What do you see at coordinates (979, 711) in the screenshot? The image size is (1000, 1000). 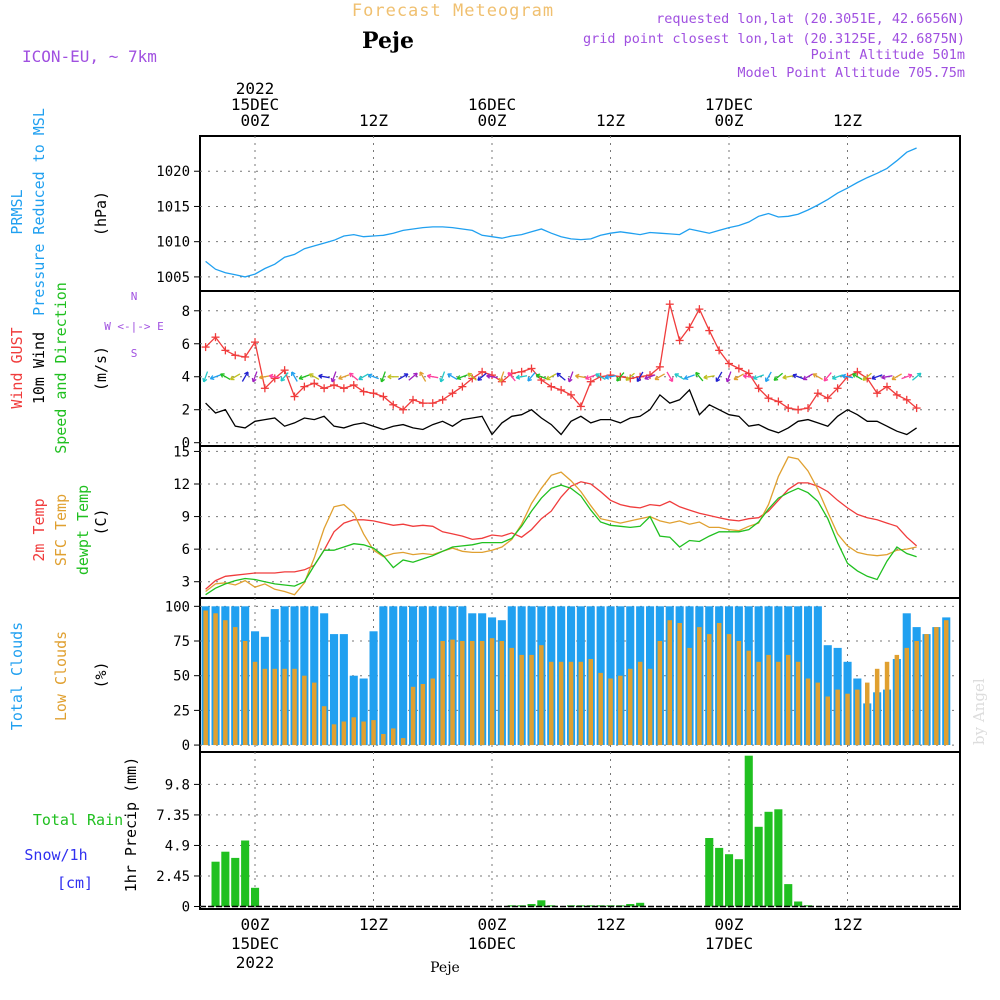 I see `credit-watermark: by Angel` at bounding box center [979, 711].